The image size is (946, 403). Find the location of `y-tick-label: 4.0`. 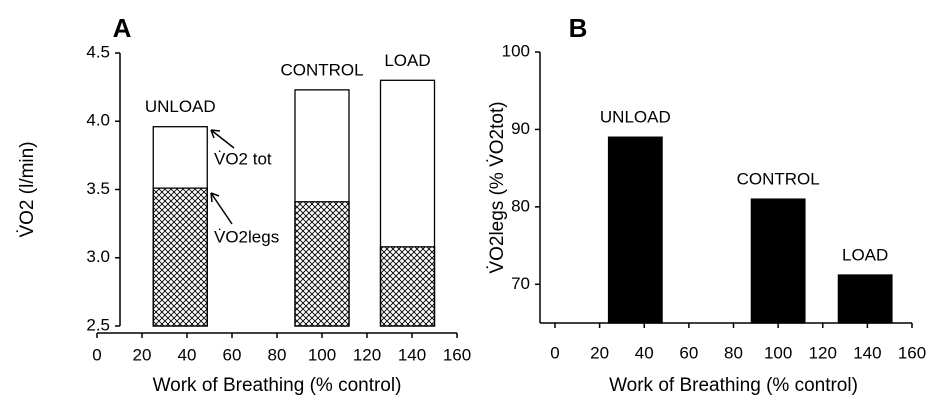

y-tick-label: 4.0 is located at coordinates (98, 120).